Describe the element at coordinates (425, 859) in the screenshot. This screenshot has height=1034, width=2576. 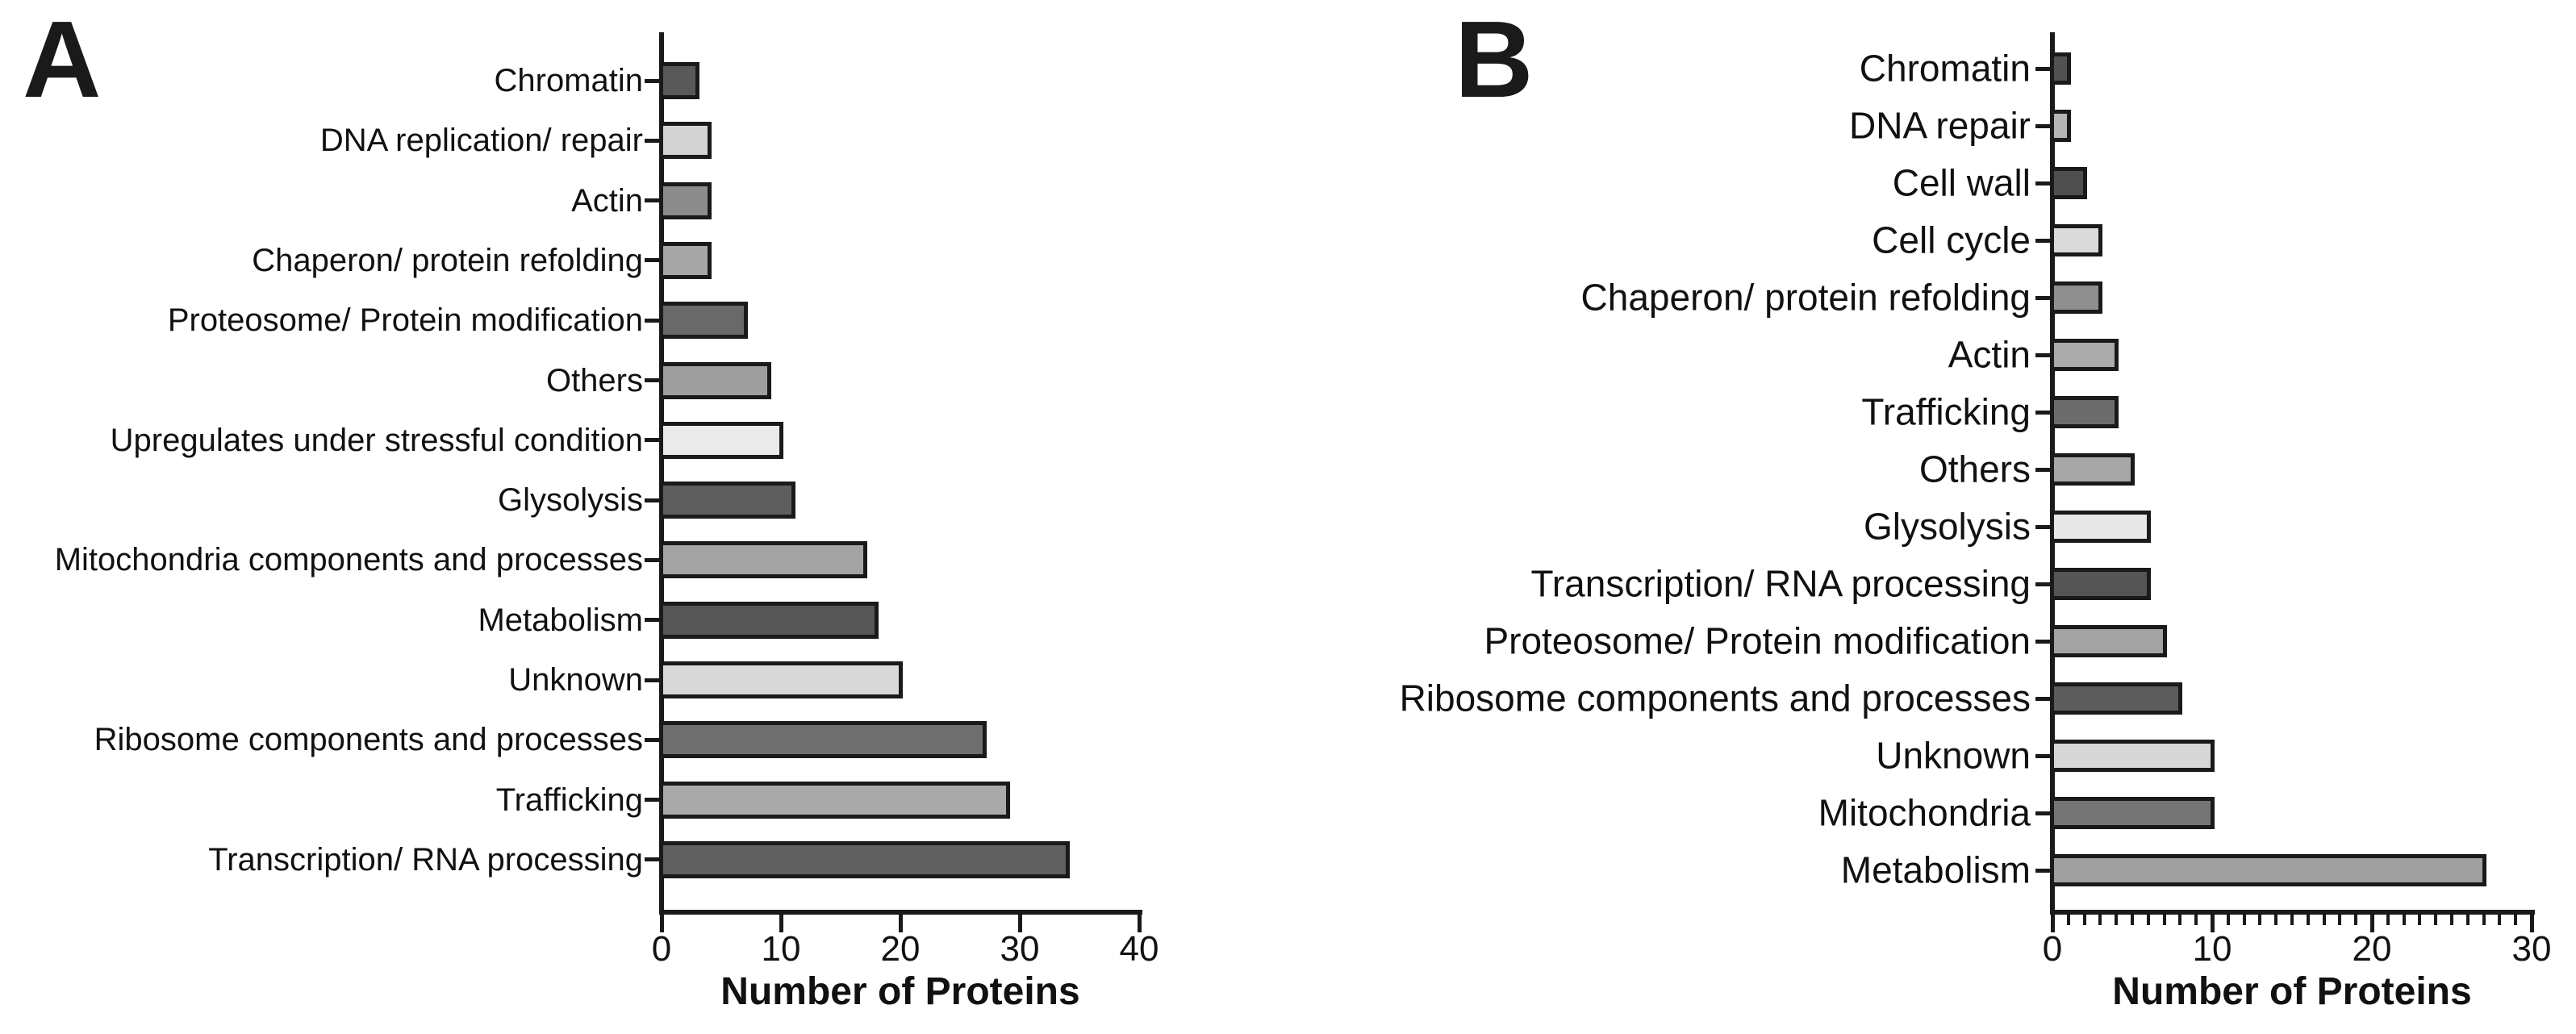
I see `category-label: Transcription/ RNA processing` at that location.